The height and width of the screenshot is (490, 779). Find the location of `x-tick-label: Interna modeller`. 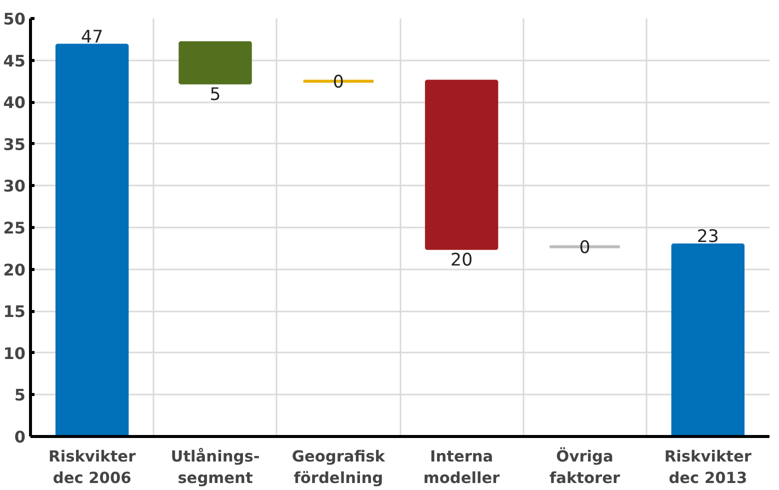

x-tick-label: Interna modeller is located at coordinates (461, 468).